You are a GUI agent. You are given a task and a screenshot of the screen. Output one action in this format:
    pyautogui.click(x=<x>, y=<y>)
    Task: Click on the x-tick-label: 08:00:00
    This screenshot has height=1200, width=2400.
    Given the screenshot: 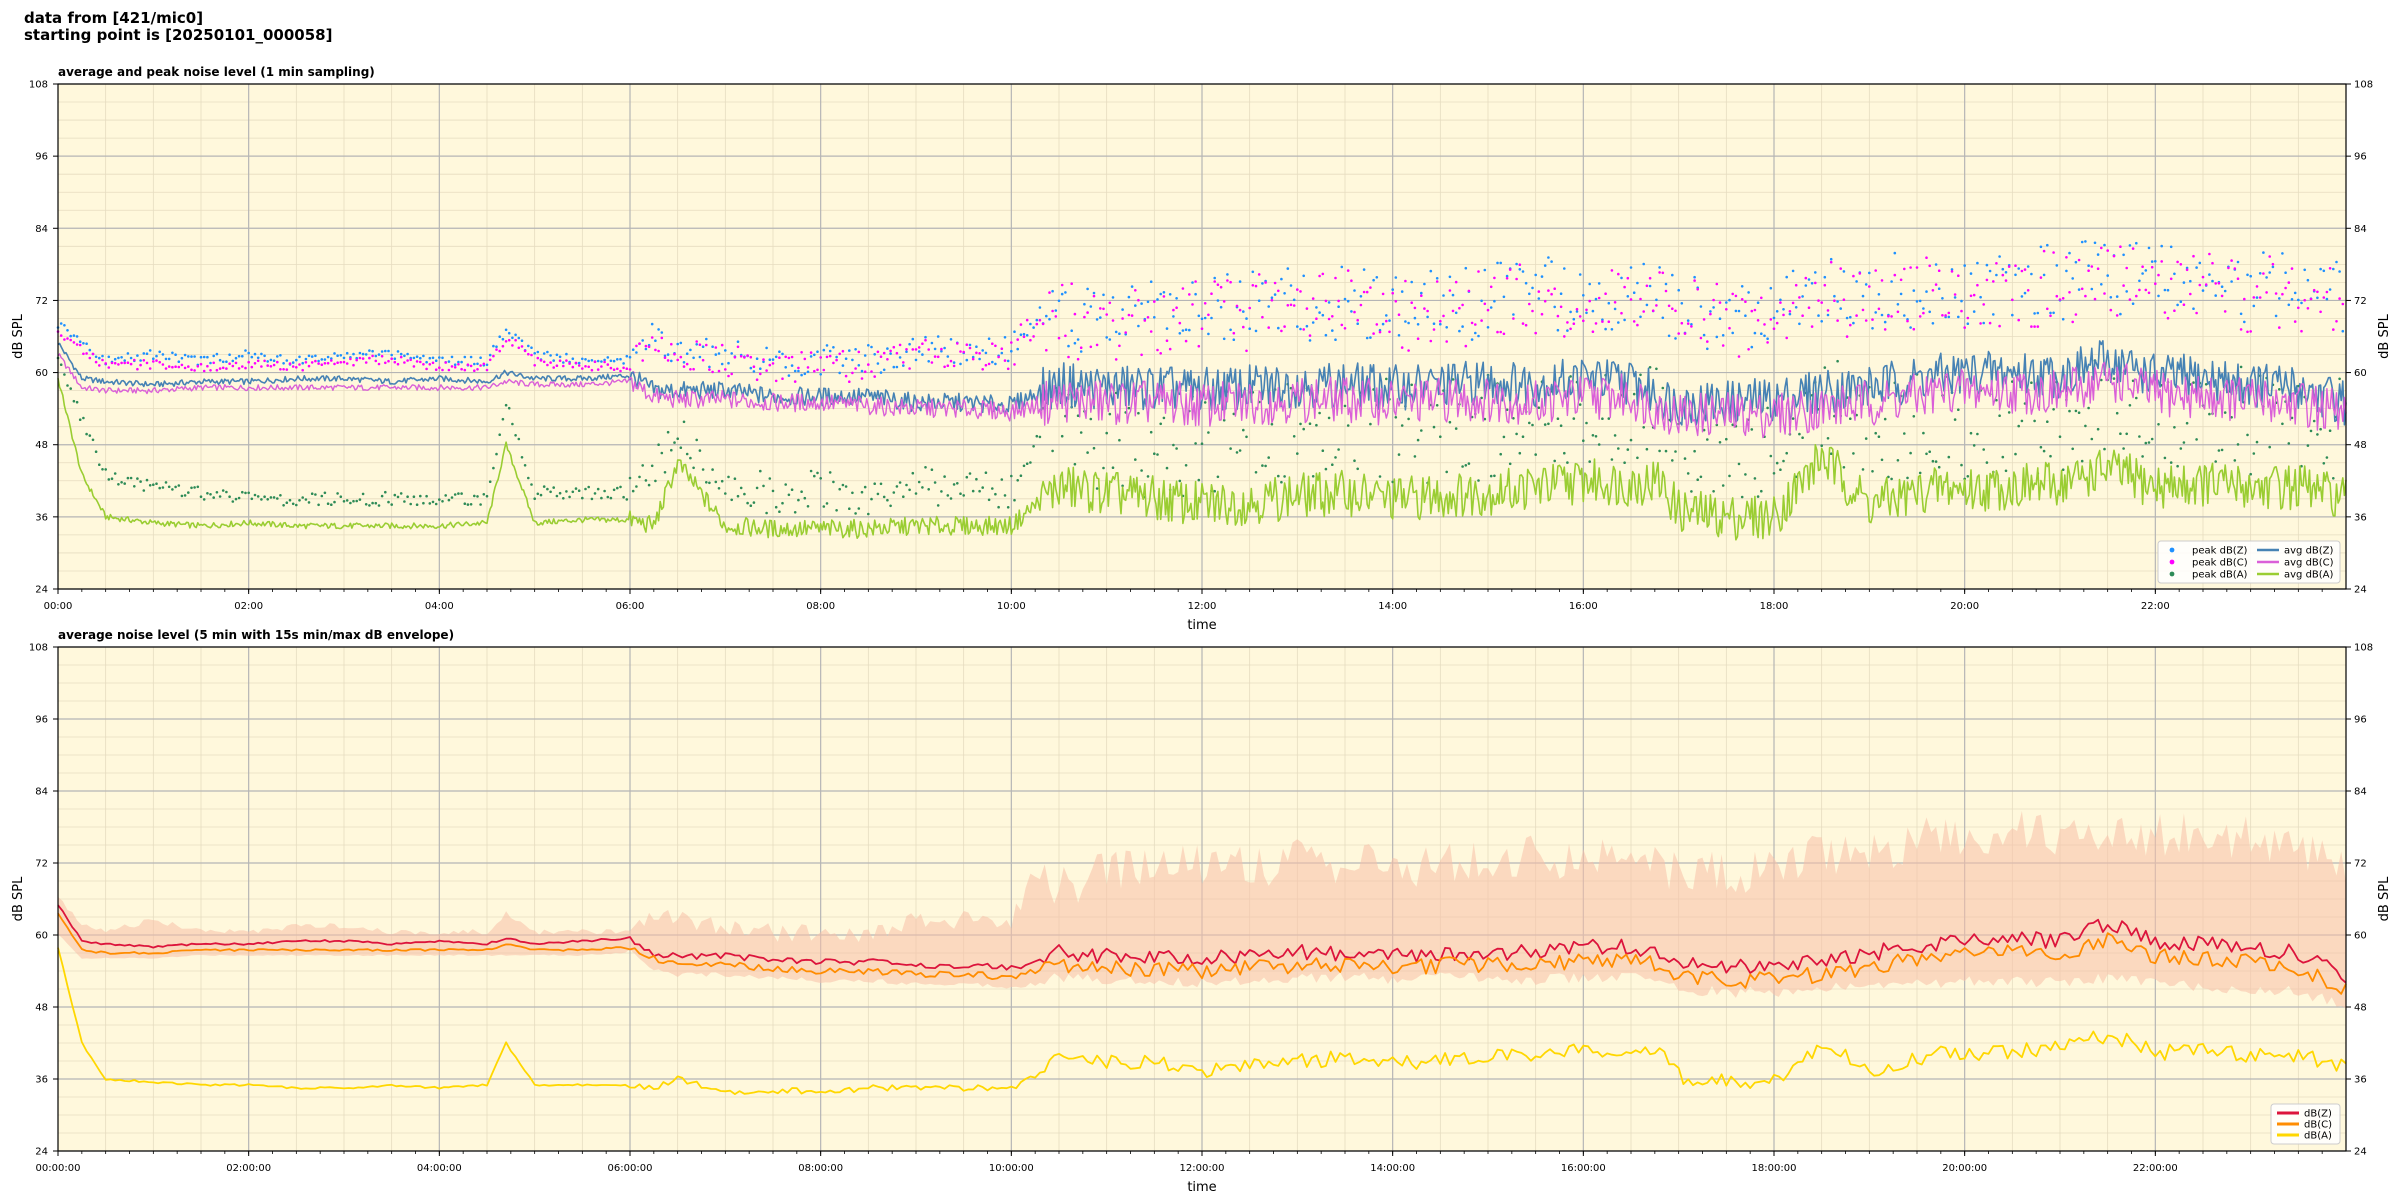 What is the action you would take?
    pyautogui.click(x=820, y=1168)
    